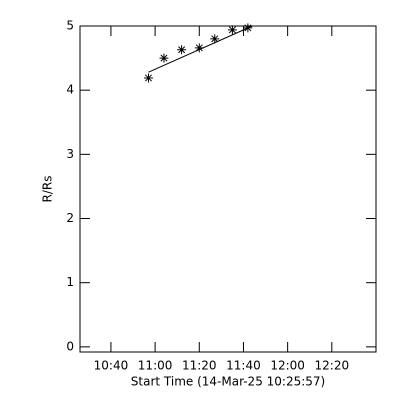 Image resolution: width=400 pixels, height=400 pixels. I want to click on y-axis-label: R/Rs, so click(48, 189).